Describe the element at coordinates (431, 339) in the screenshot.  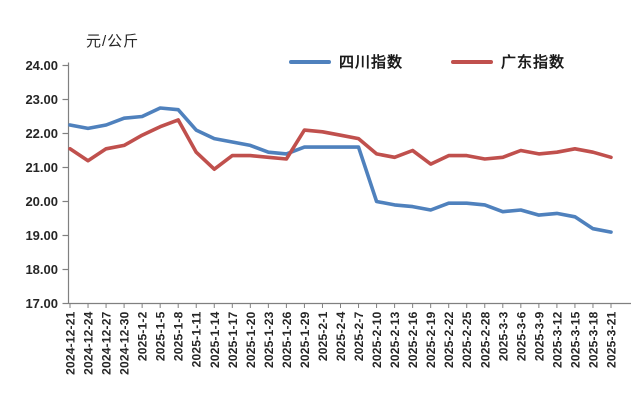
I see `x-tick-label: 2025-2-19` at that location.